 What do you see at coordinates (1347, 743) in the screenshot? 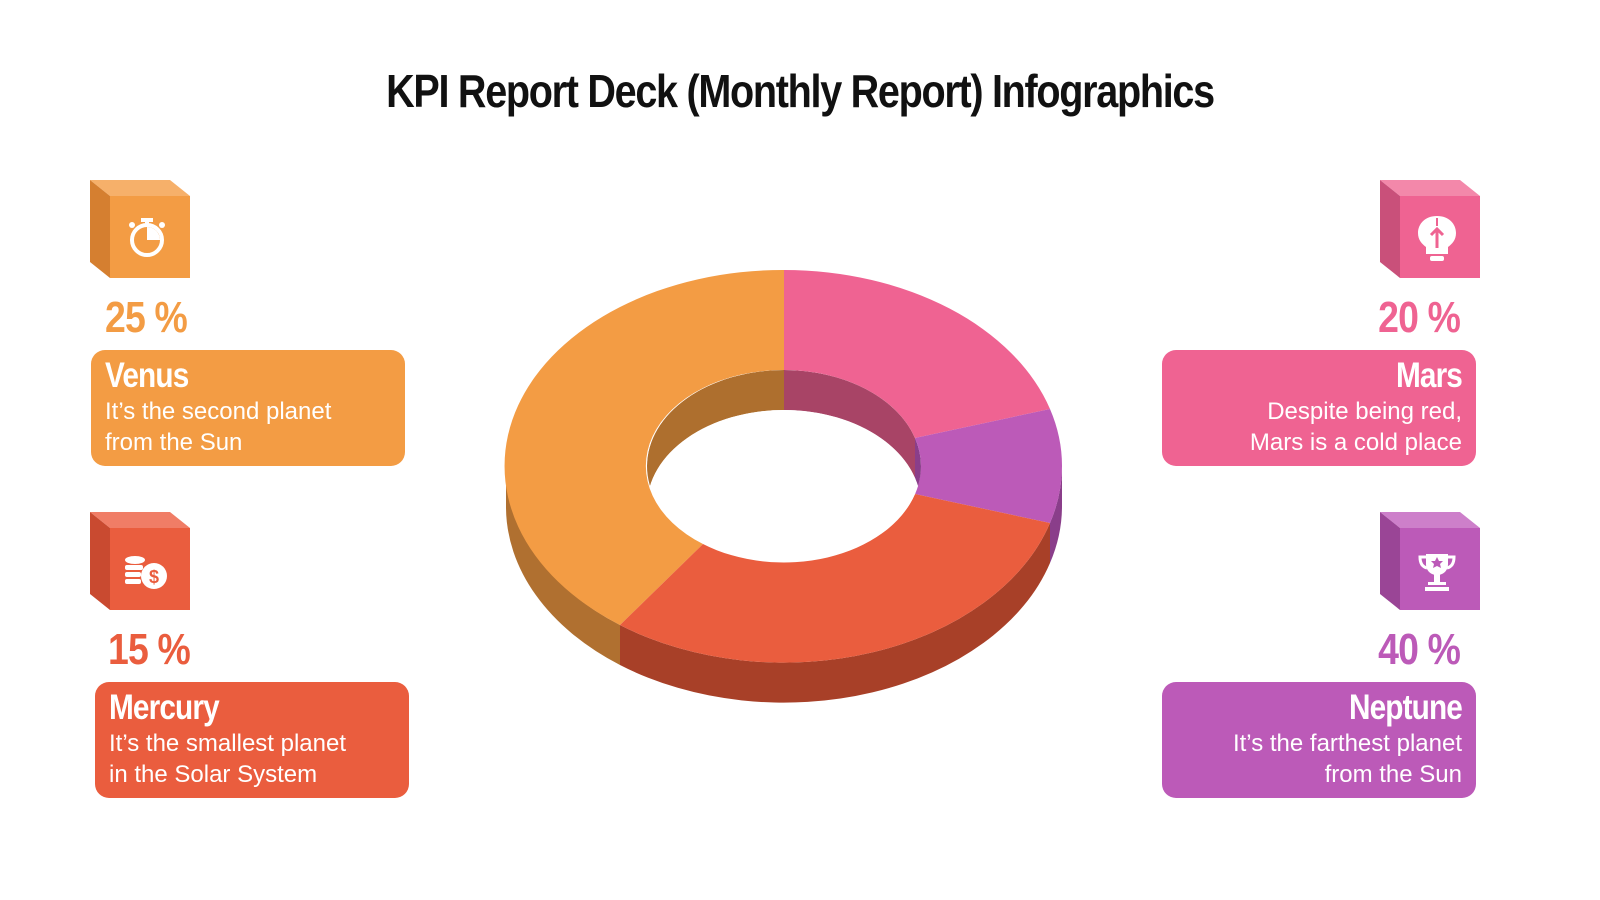
I see `neptune-desc-line1: It’s the farthest planet` at bounding box center [1347, 743].